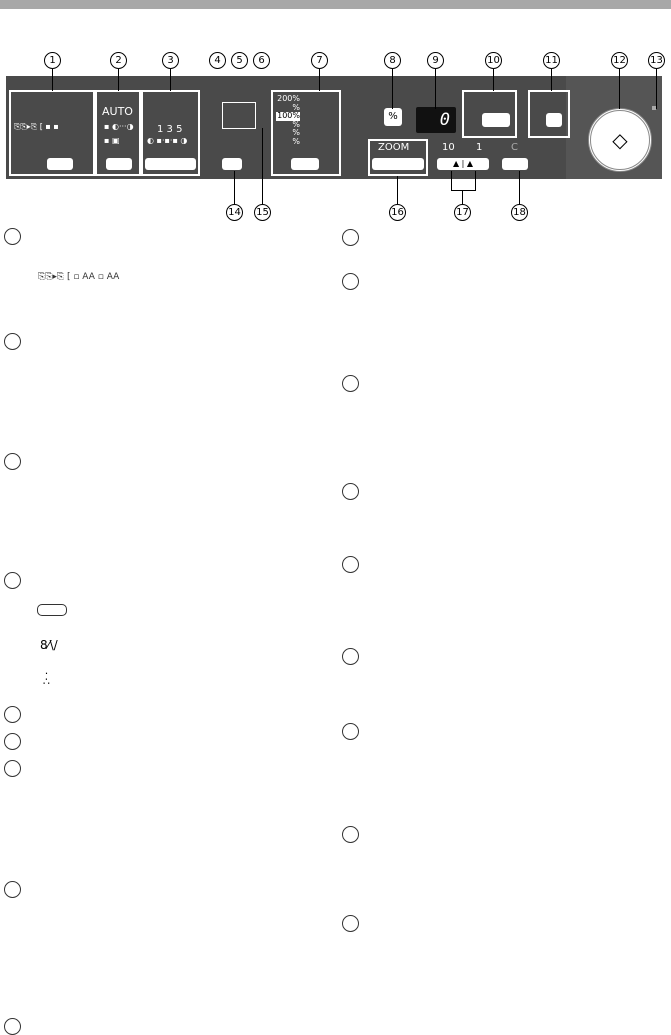 This screenshot has height=1035, width=671. Describe the element at coordinates (394, 147) in the screenshot. I see `zoom-label: ZOOM` at that location.